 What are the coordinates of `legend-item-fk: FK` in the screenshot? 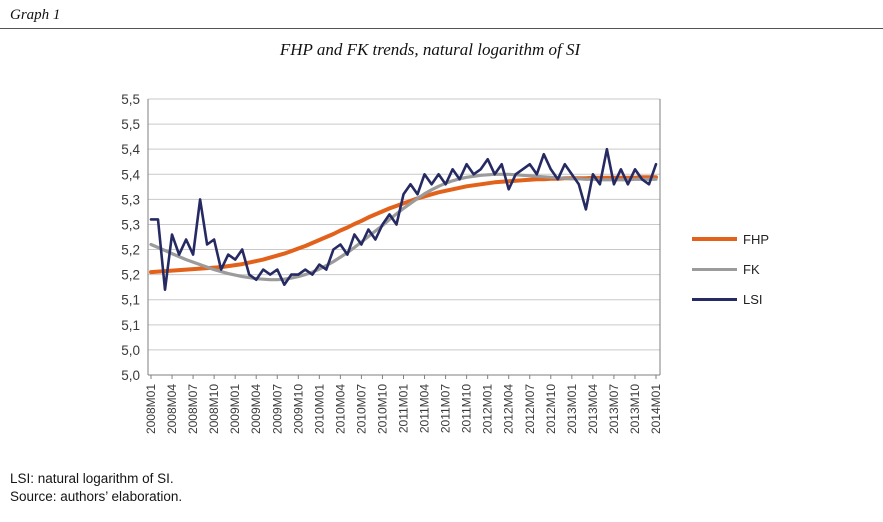 It's located at (730, 269).